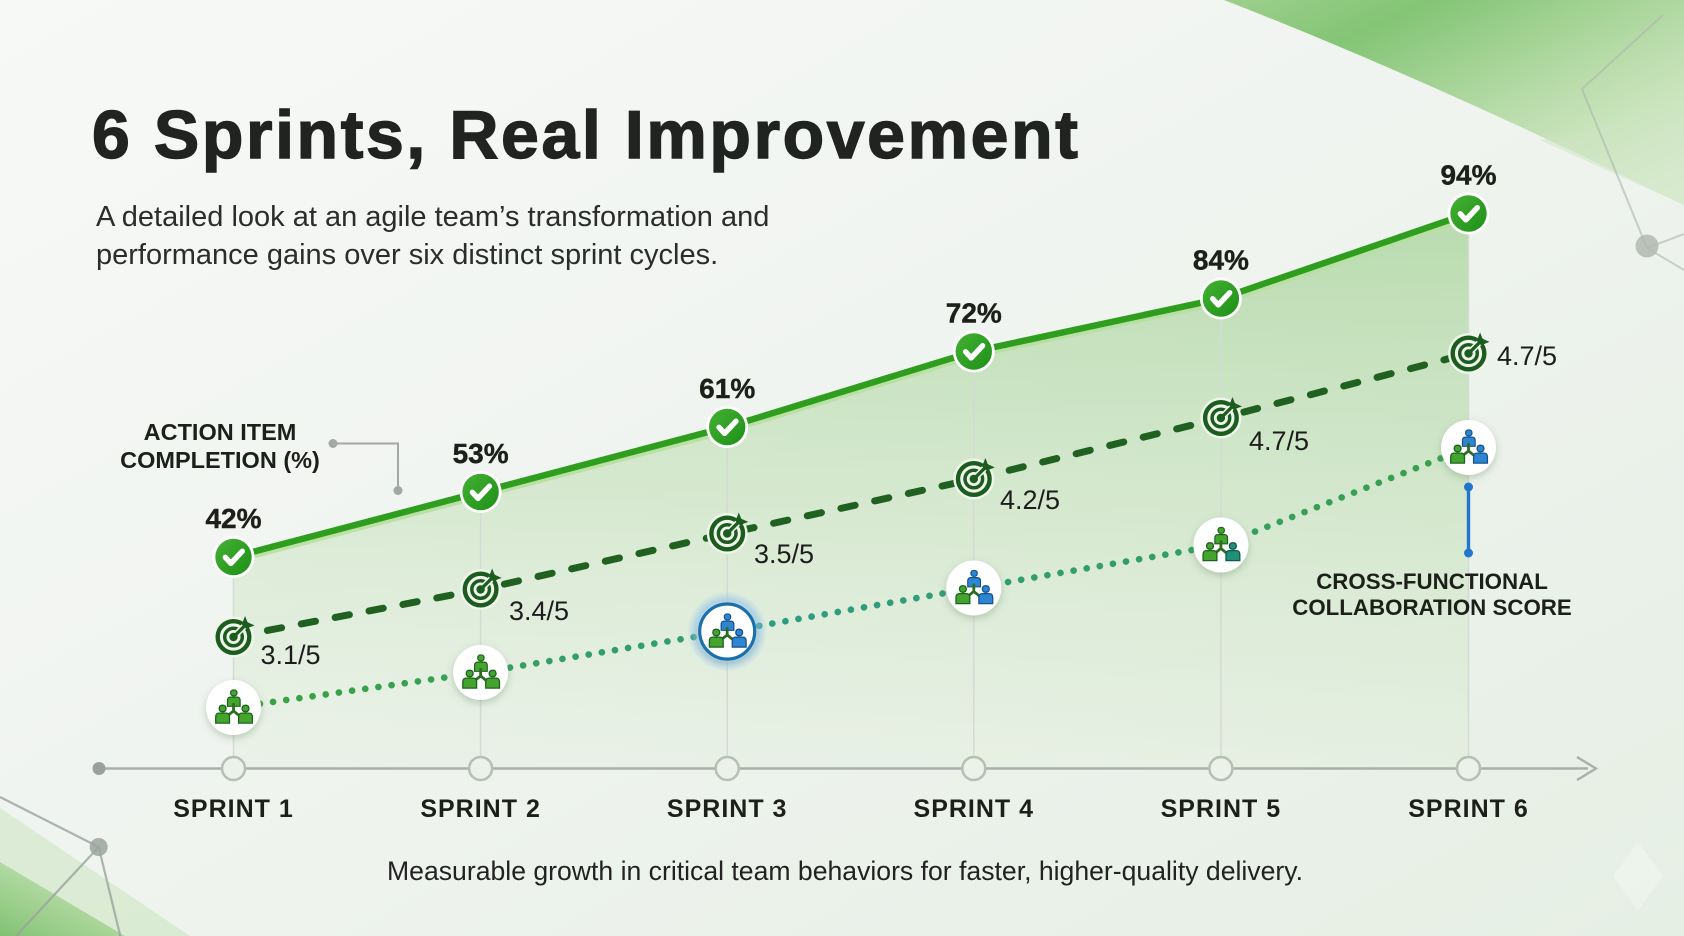  Describe the element at coordinates (1468, 175) in the screenshot. I see `svg-text: 94%` at that location.